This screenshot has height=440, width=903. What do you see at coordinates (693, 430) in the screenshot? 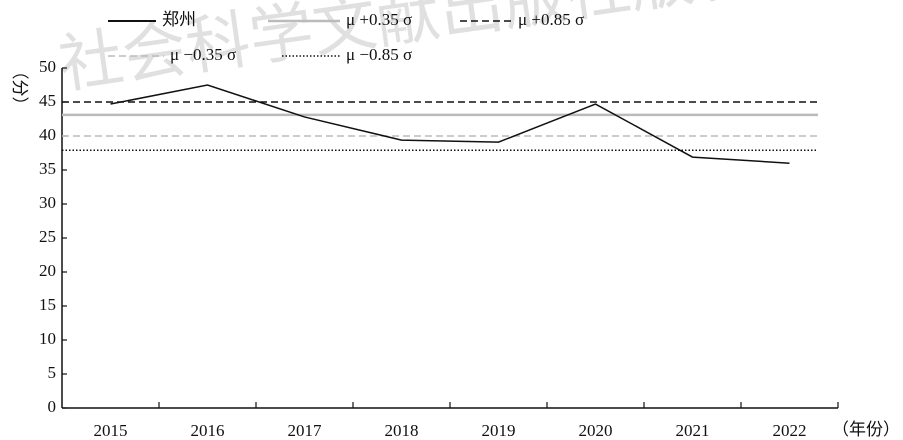
I see `x-tick-label: 2021` at bounding box center [693, 430].